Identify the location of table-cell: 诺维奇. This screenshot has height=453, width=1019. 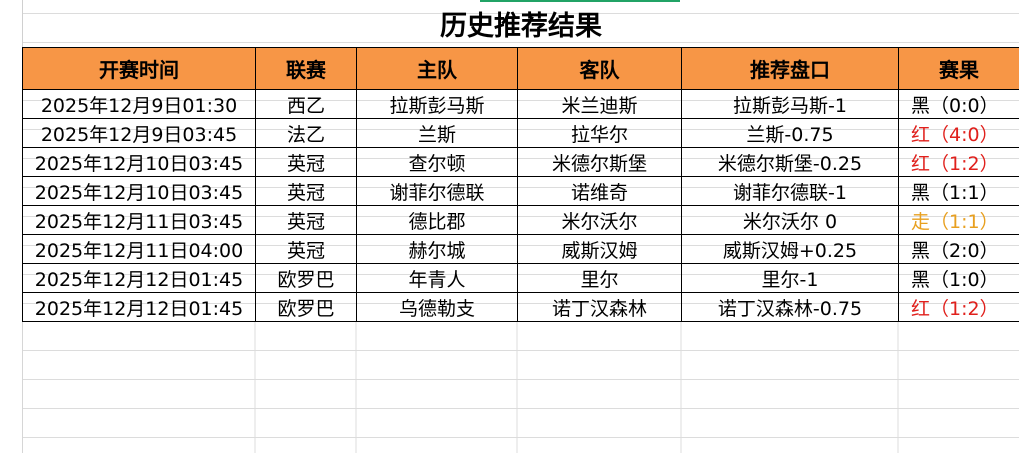
(599, 191).